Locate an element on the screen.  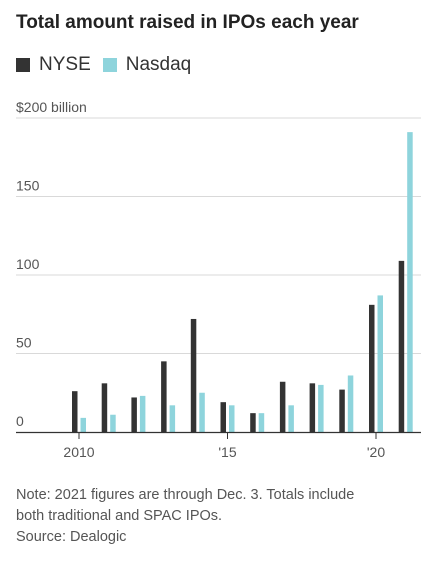
bar-nyse-2018 is located at coordinates (312, 407).